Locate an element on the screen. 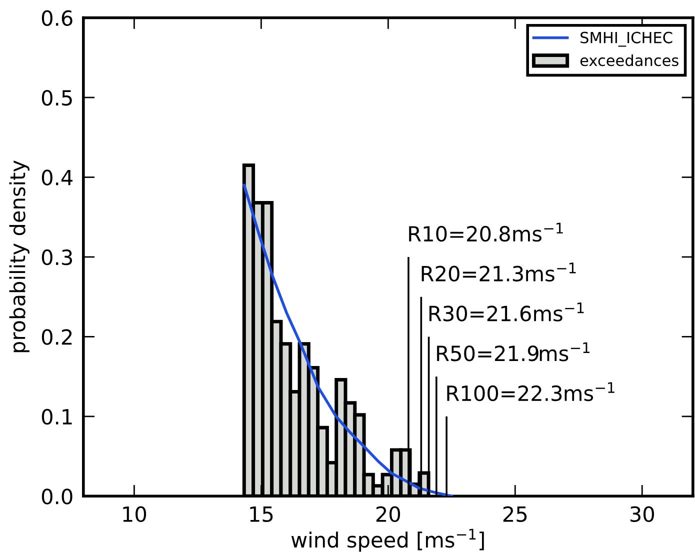  x-tick-label: 15 is located at coordinates (261, 514).